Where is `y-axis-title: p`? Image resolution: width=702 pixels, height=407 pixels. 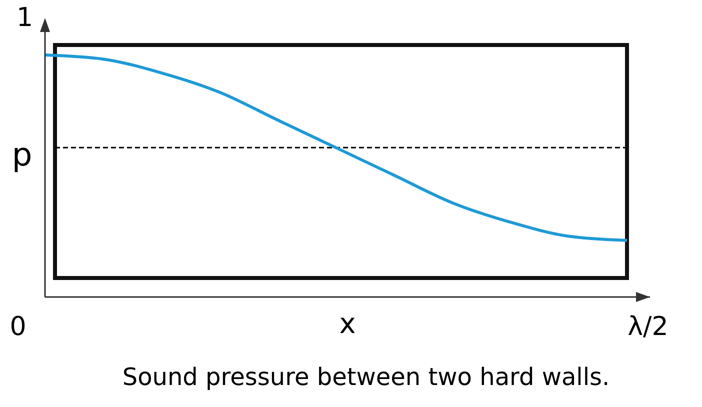 y-axis-title: p is located at coordinates (22, 154).